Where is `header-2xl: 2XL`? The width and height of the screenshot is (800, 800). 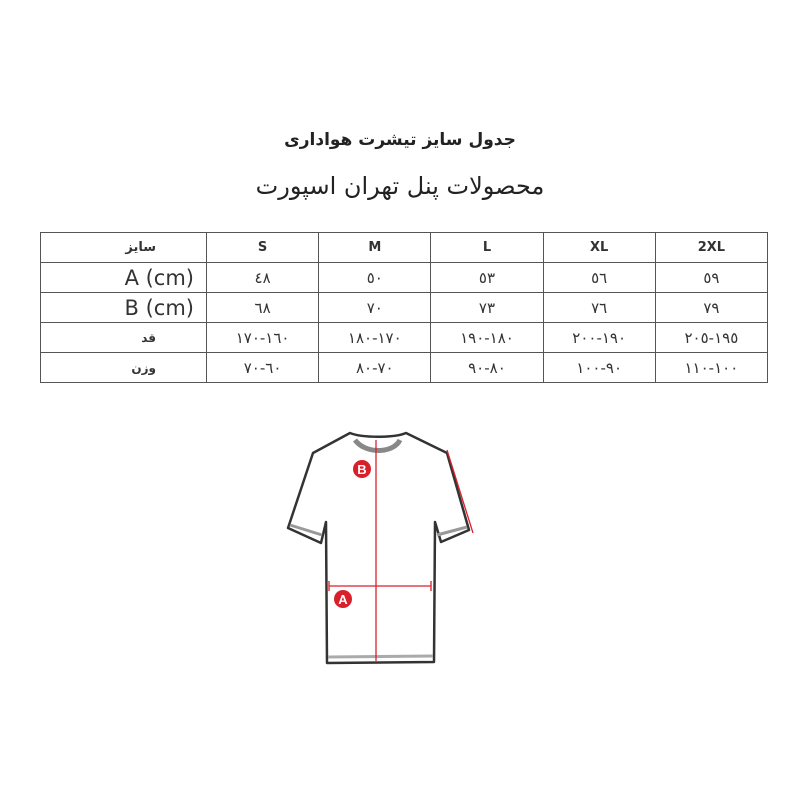
header-2xl: 2XL is located at coordinates (711, 247).